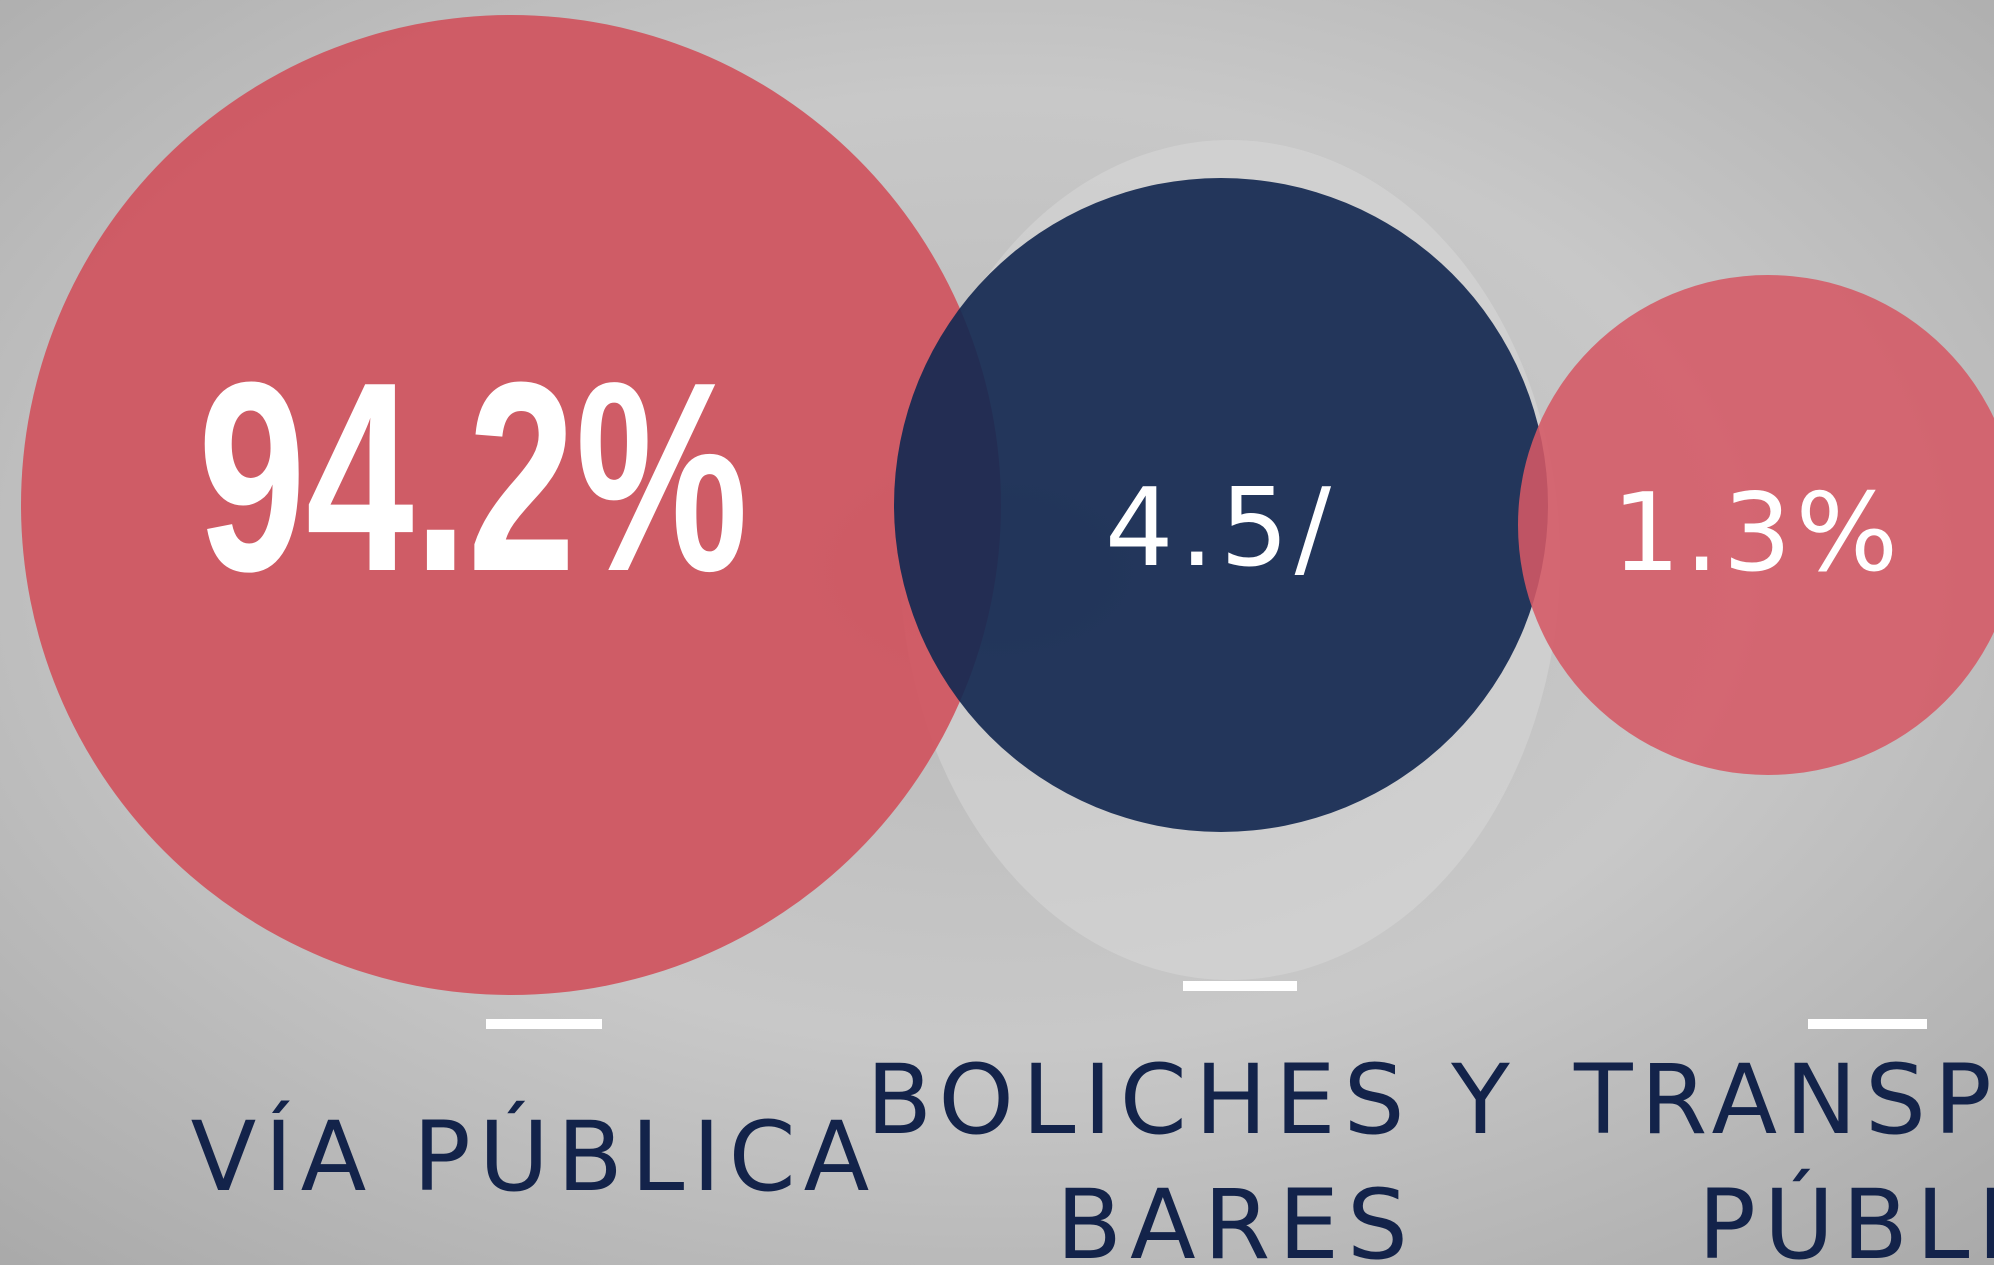 The image size is (1994, 1265). Describe the element at coordinates (1757, 533) in the screenshot. I see `value-text: 1.3%` at that location.